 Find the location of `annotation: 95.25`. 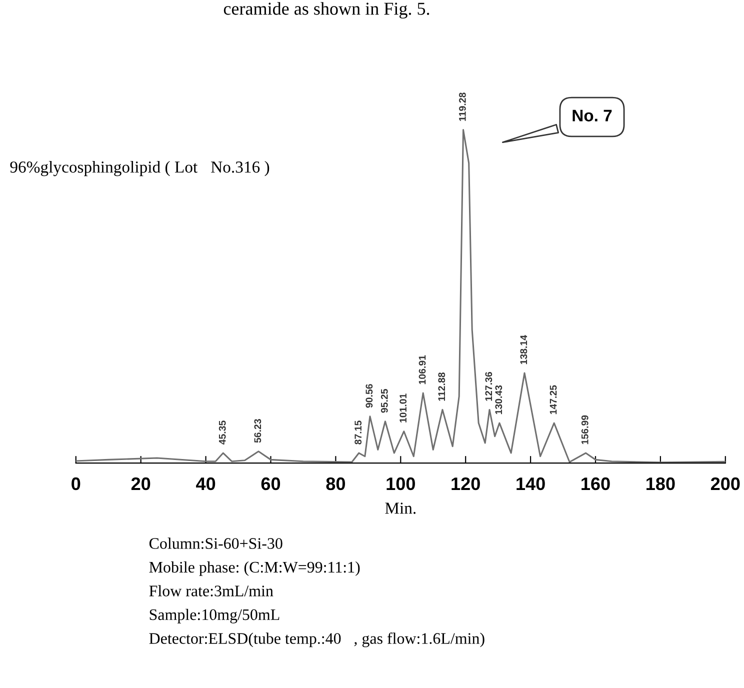

annotation: 95.25 is located at coordinates (384, 400).